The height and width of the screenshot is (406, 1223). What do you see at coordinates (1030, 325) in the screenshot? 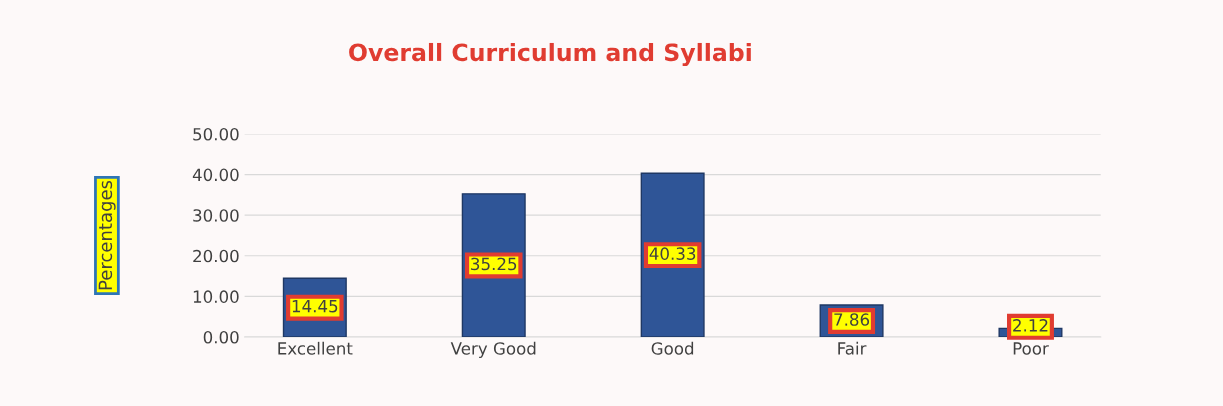
I see `data-label: 2.12` at bounding box center [1030, 325].